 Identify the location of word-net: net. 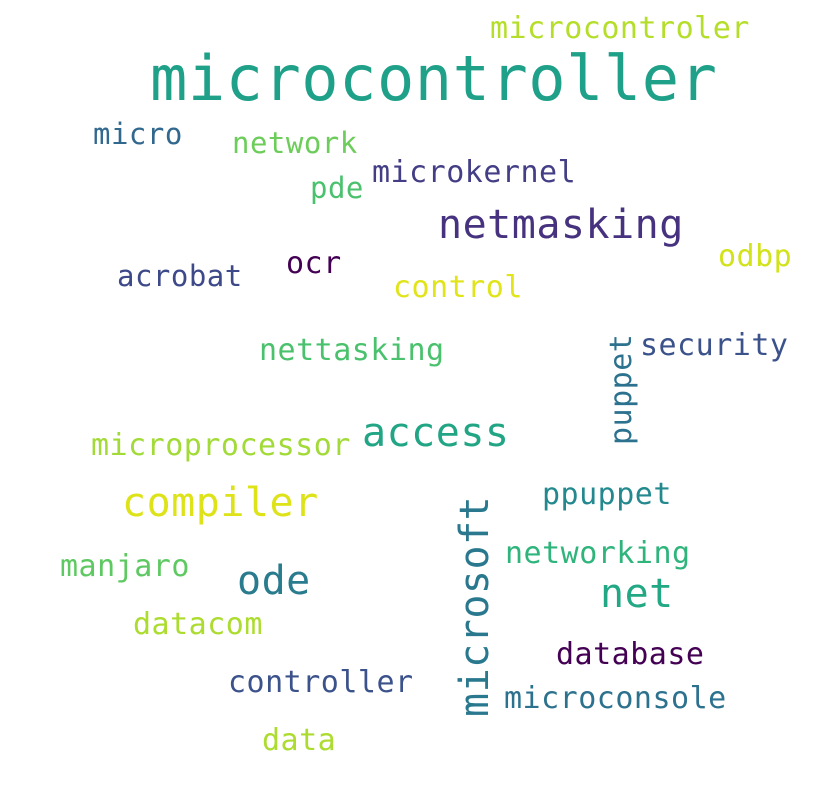
(637, 594).